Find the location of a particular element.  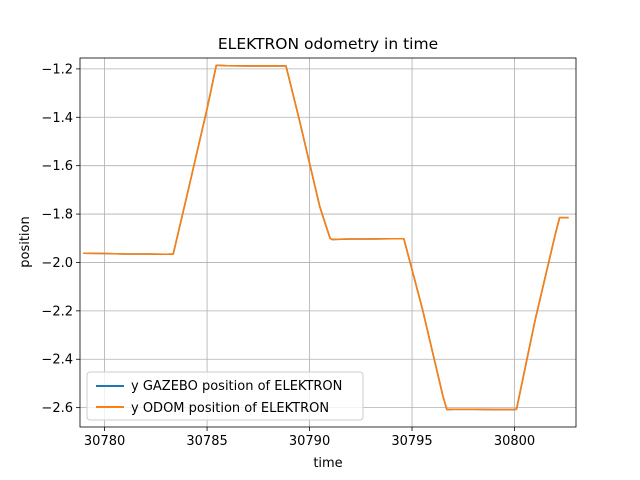

y-tick-label: −2.4 is located at coordinates (57, 360).